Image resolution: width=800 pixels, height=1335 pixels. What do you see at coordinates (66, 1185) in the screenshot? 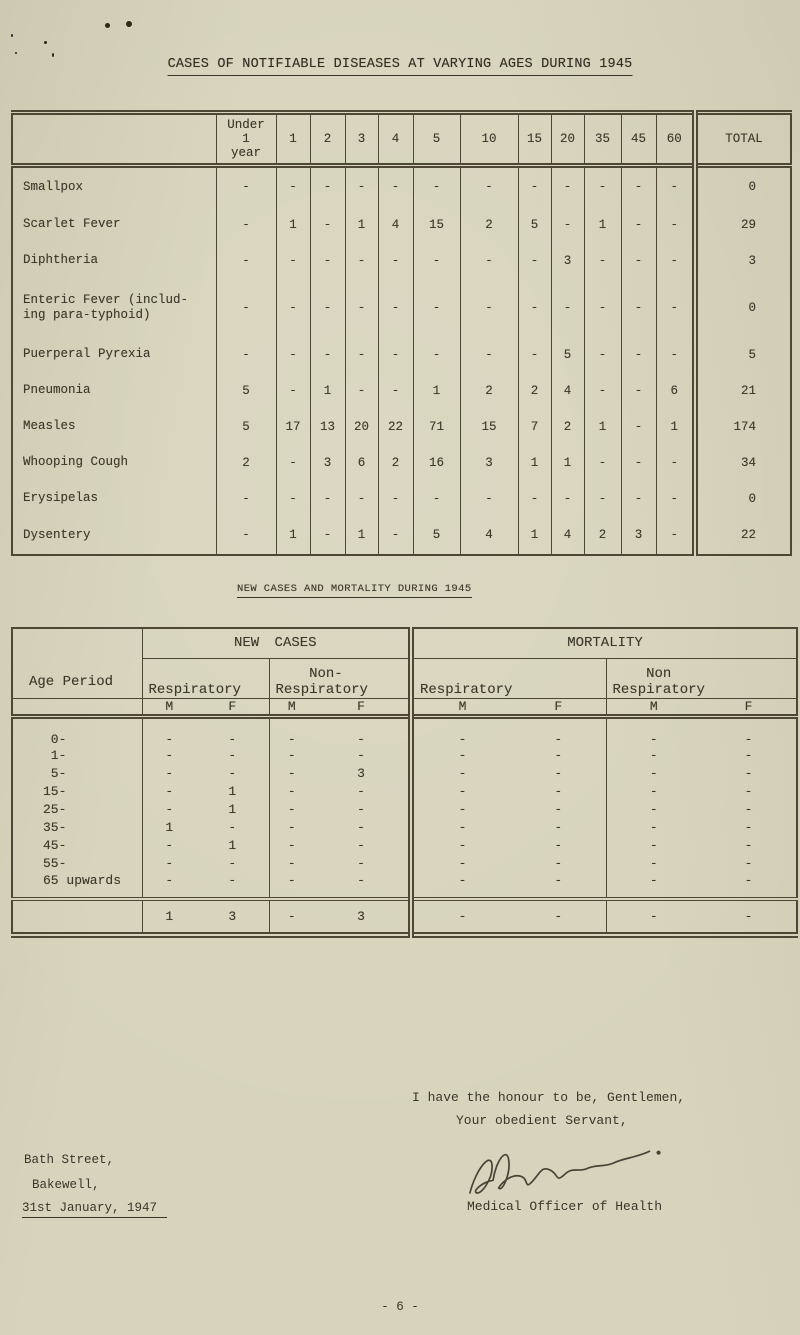
I see `address-town: Bakewell,` at bounding box center [66, 1185].